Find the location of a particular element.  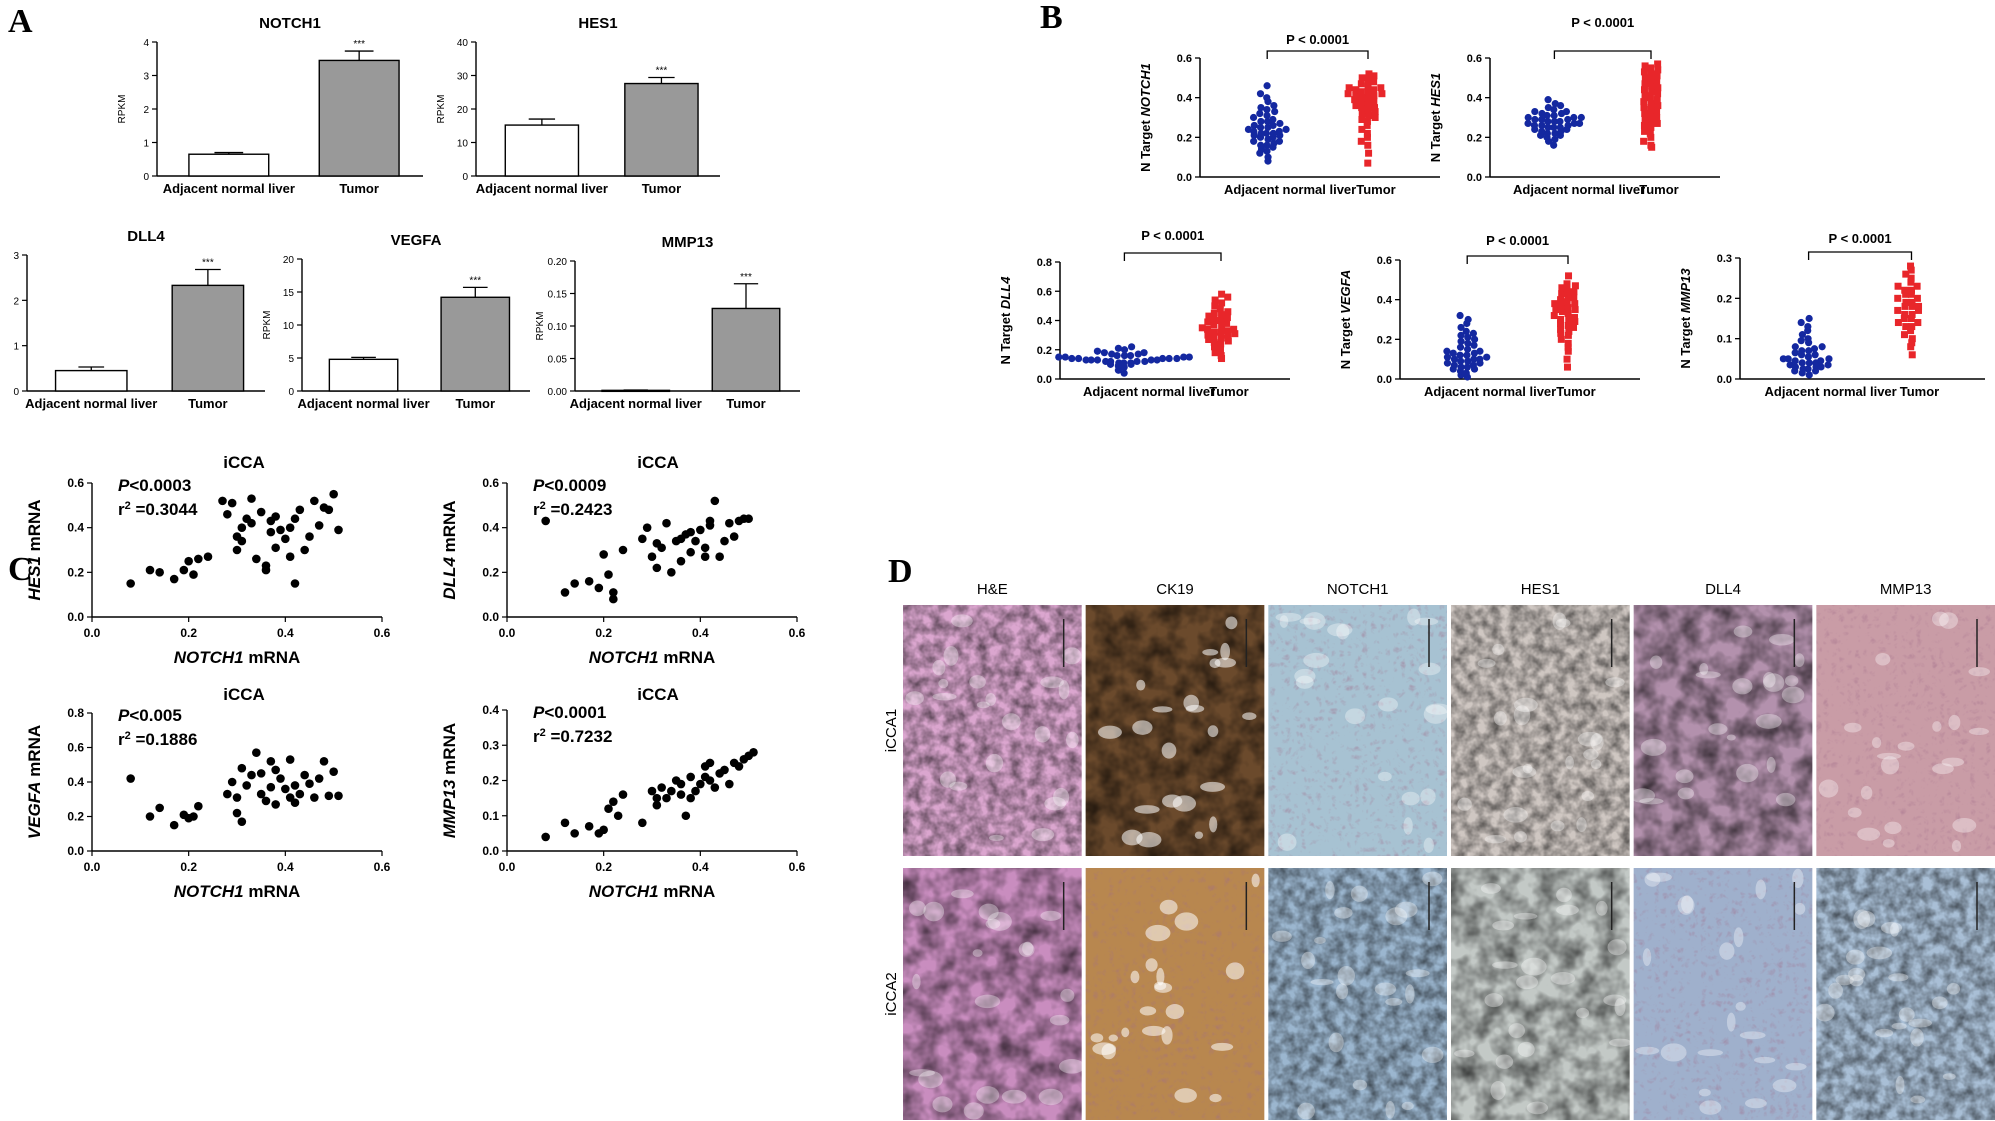

ihc-image-mmp13-icca2 is located at coordinates (1904, 994).